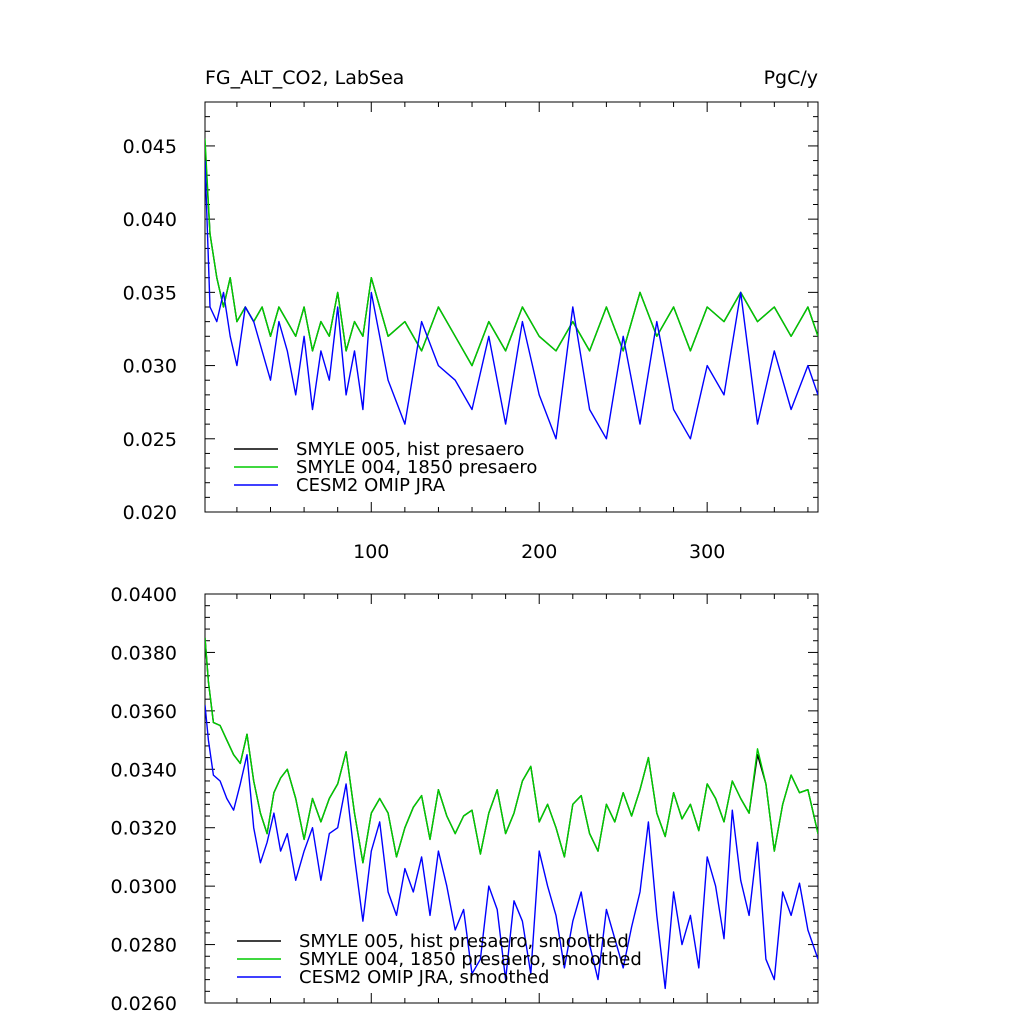 This screenshot has height=1024, width=1024. What do you see at coordinates (424, 977) in the screenshot?
I see `legend-label-2: CESM2 OMIP JRA, smoothed` at bounding box center [424, 977].